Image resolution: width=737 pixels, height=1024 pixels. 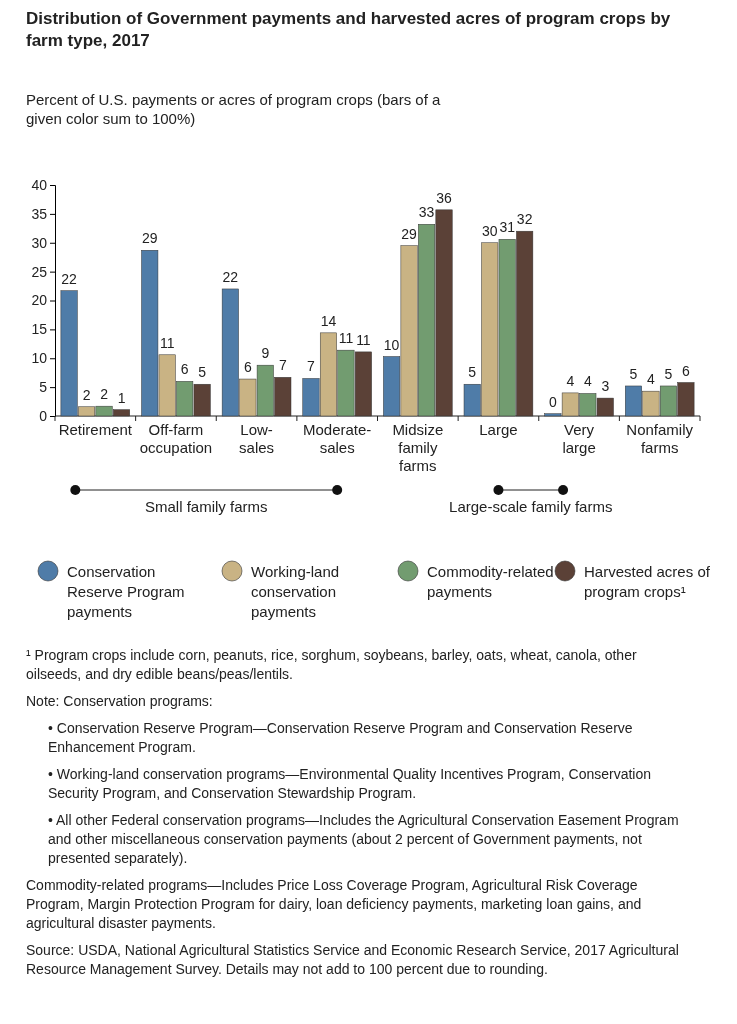 What do you see at coordinates (39, 242) in the screenshot?
I see `y-tick-label: 30` at bounding box center [39, 242].